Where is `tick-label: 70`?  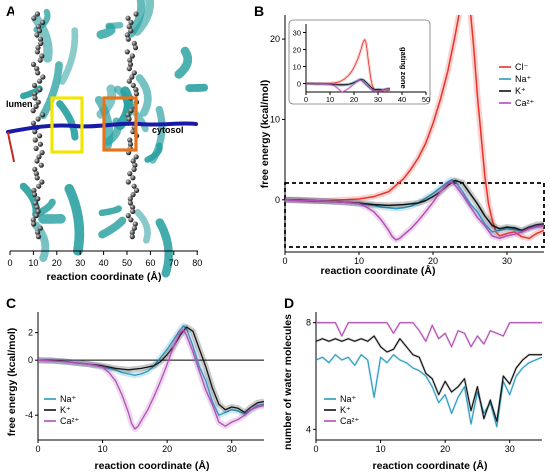
tick-label: 70 is located at coordinates (174, 263).